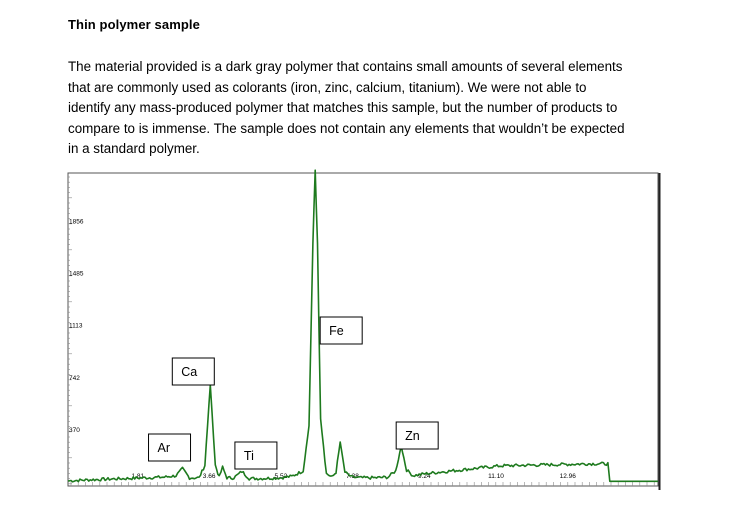 The height and width of the screenshot is (526, 736). I want to click on x-tick-label: 11.10, so click(496, 476).